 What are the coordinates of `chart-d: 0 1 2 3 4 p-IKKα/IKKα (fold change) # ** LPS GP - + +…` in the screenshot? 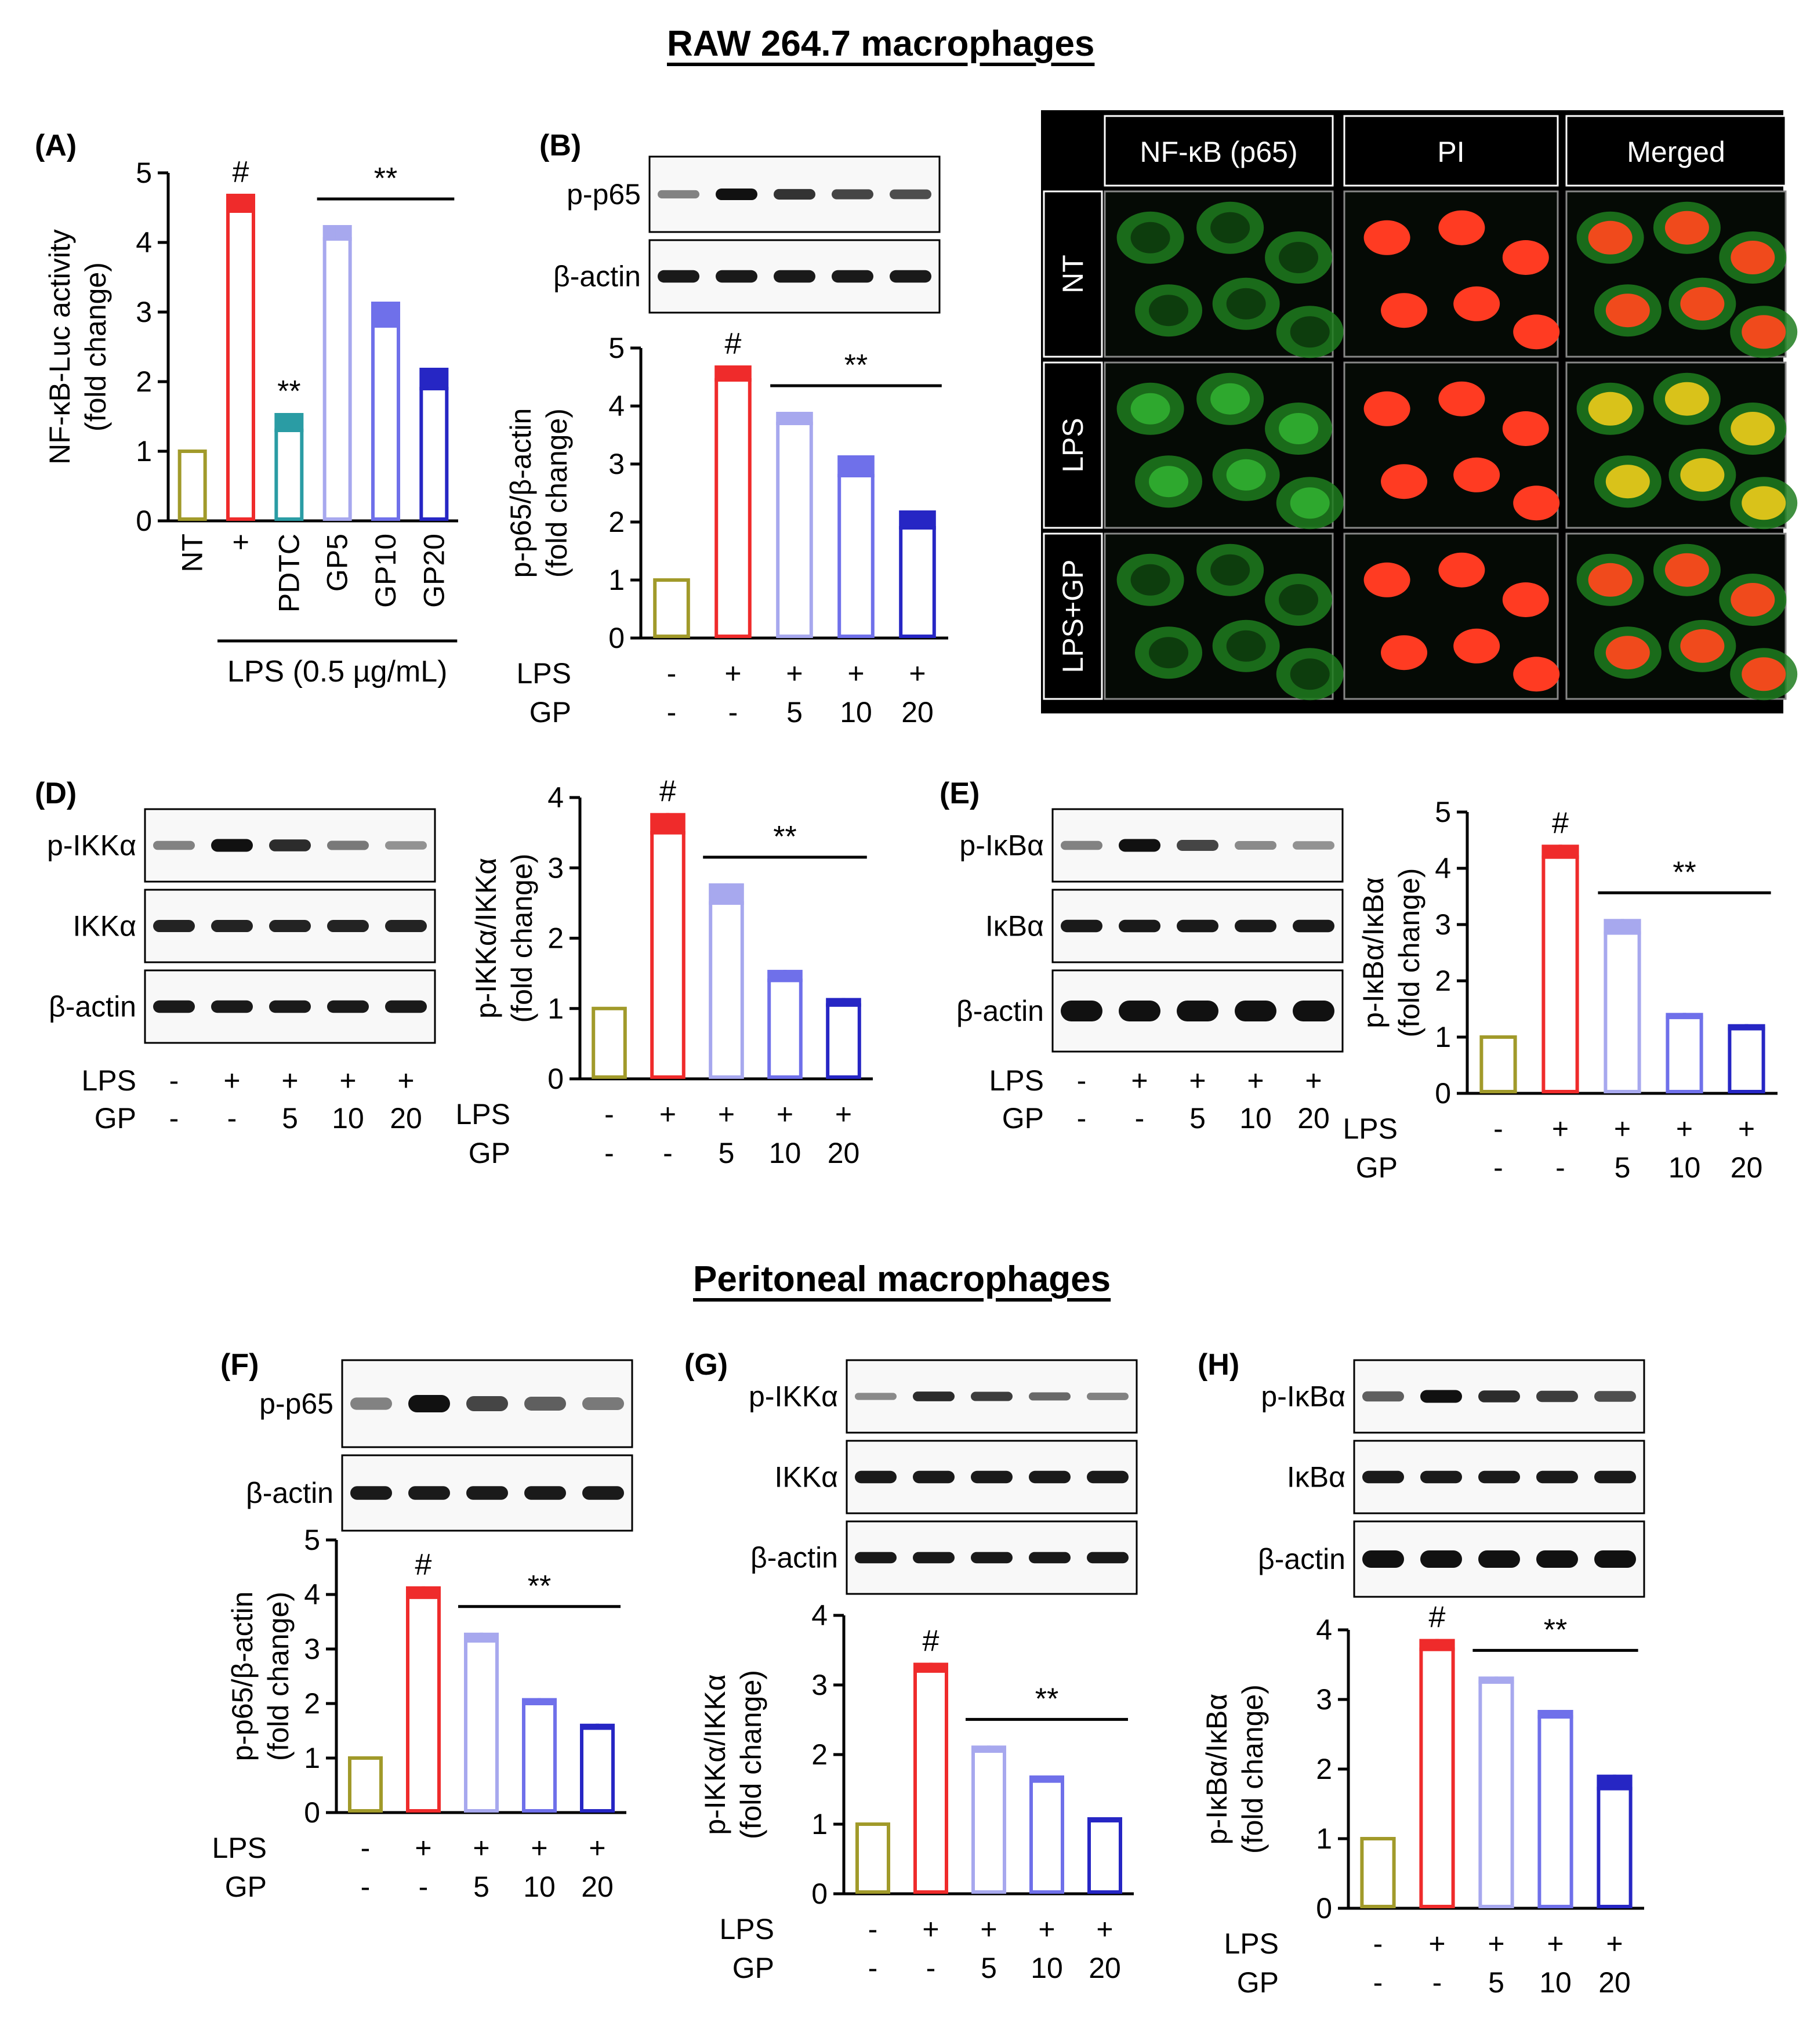 It's located at (664, 972).